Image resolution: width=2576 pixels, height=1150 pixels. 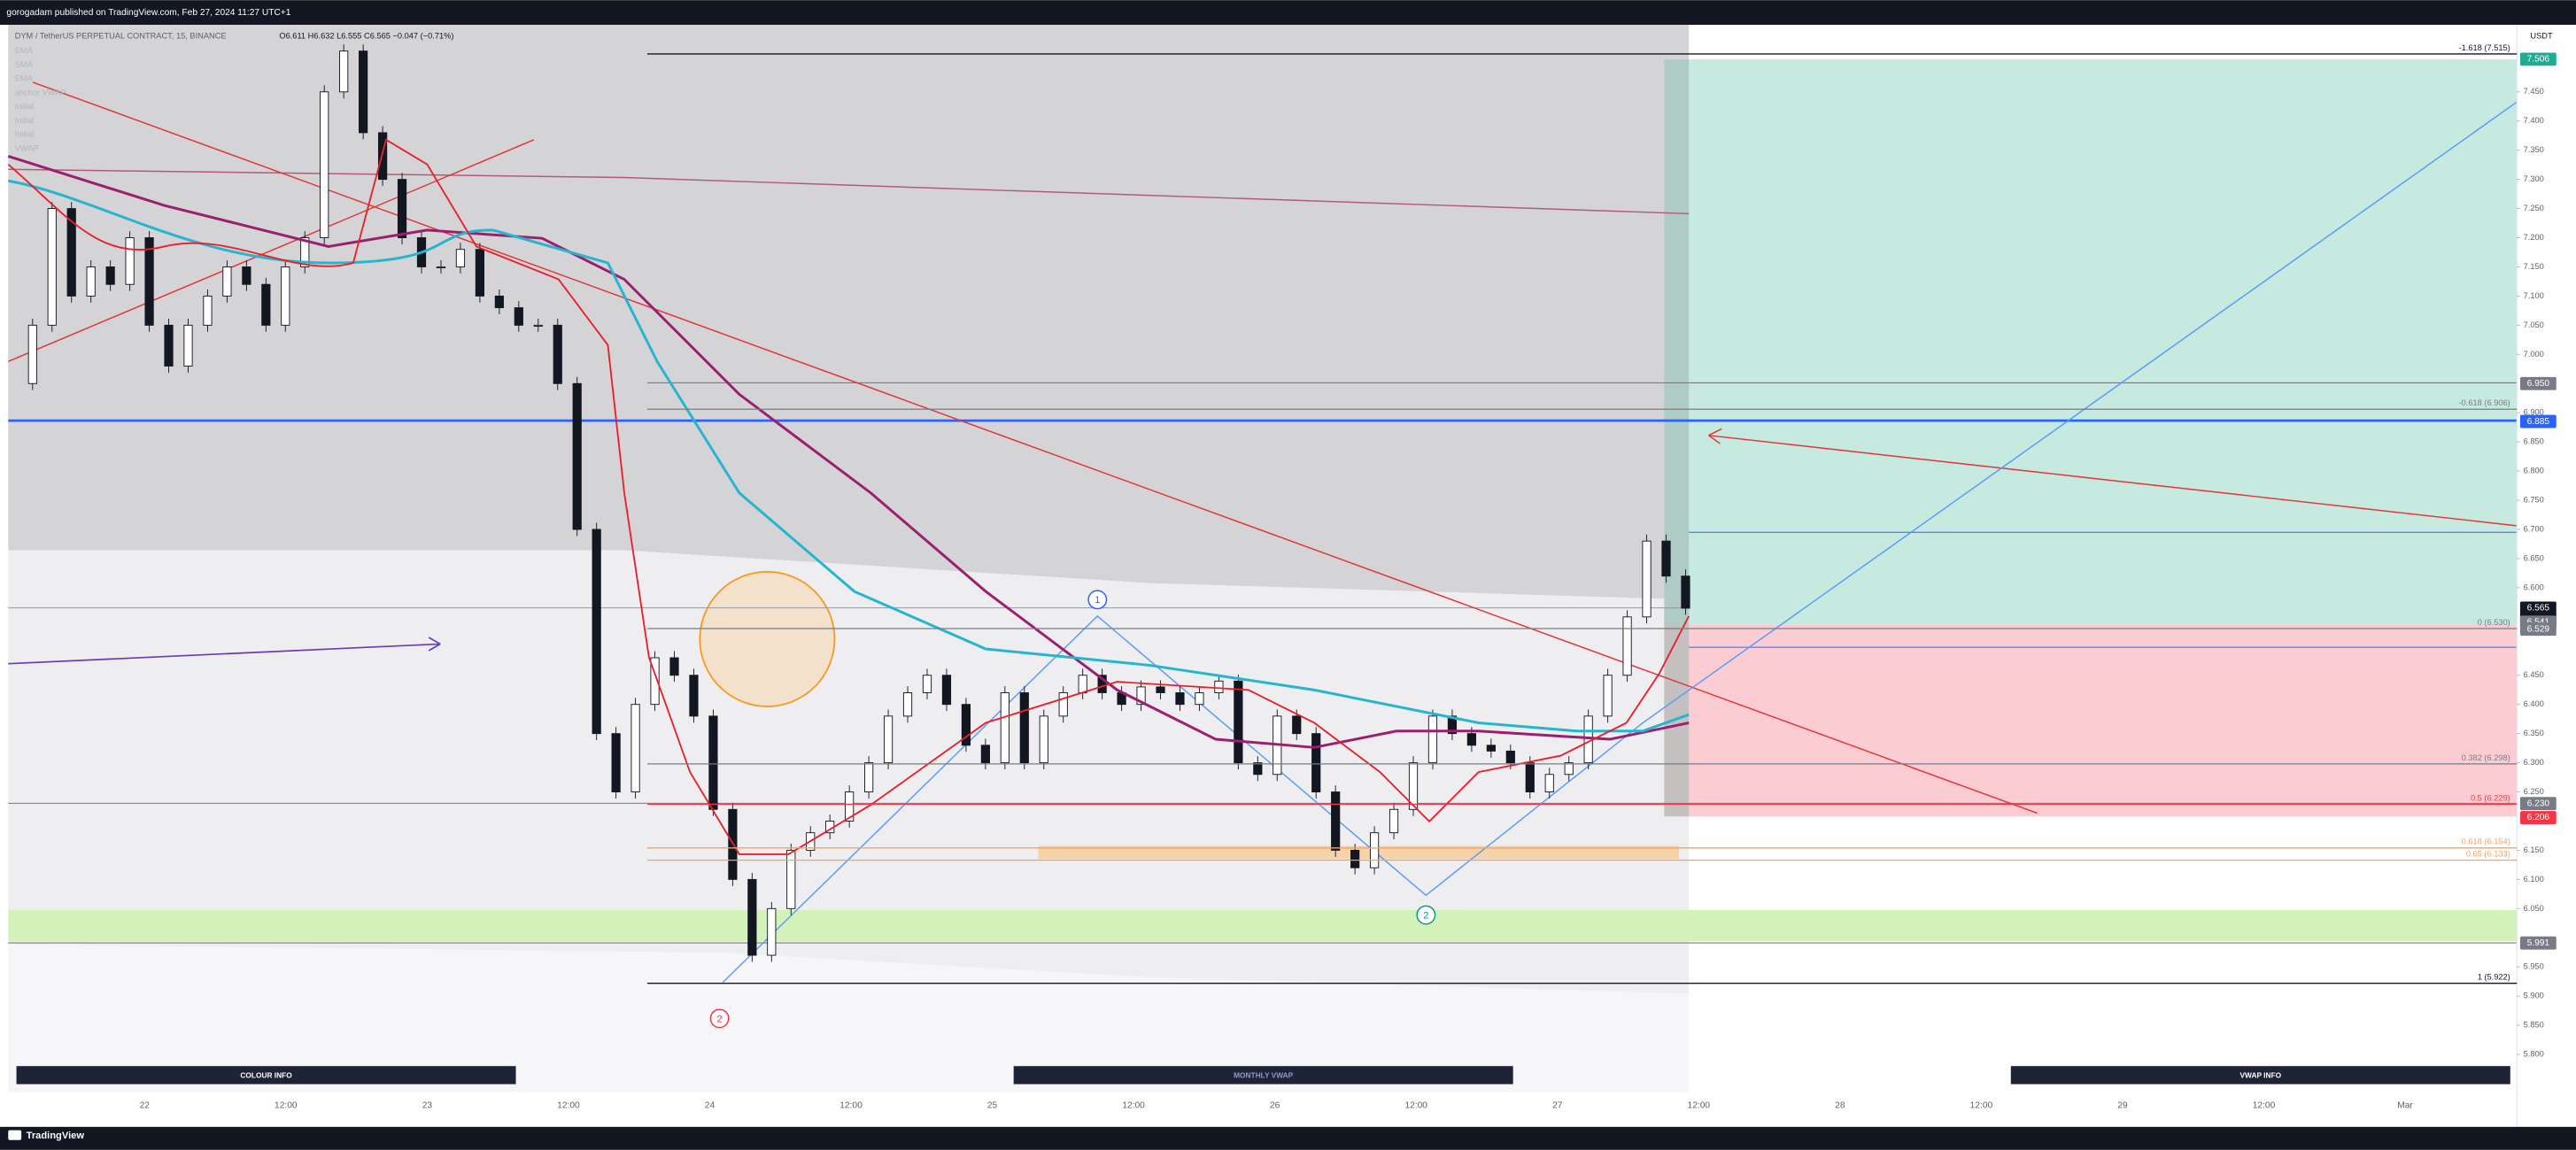 I want to click on y-tick-label: 6.650, so click(x=2534, y=557).